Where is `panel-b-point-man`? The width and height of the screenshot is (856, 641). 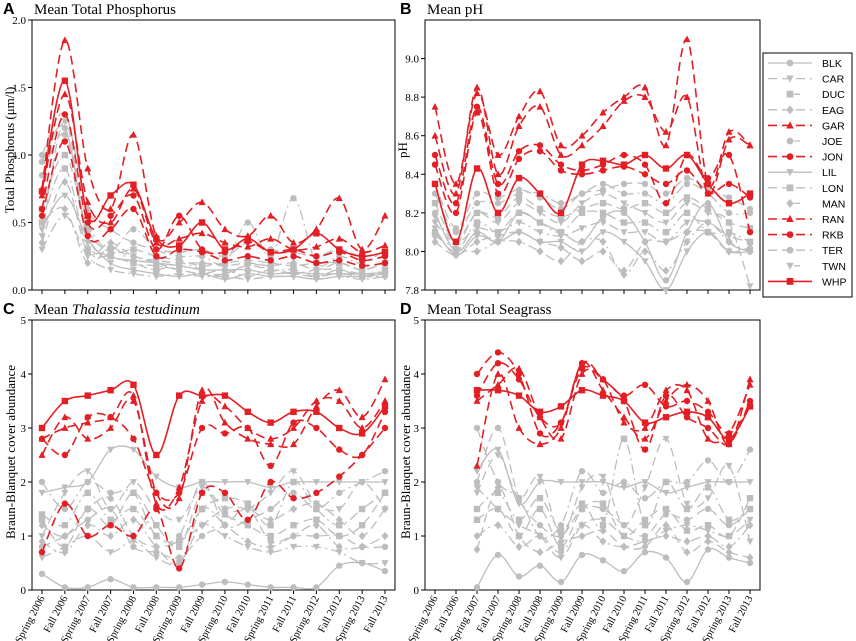
panel-b-point-man is located at coordinates (603, 241).